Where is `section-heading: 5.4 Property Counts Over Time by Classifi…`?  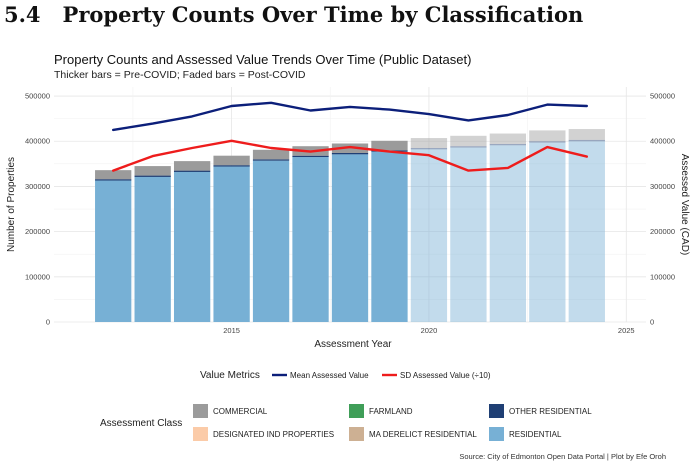 section-heading: 5.4 Property Counts Over Time by Classifi… is located at coordinates (293, 14).